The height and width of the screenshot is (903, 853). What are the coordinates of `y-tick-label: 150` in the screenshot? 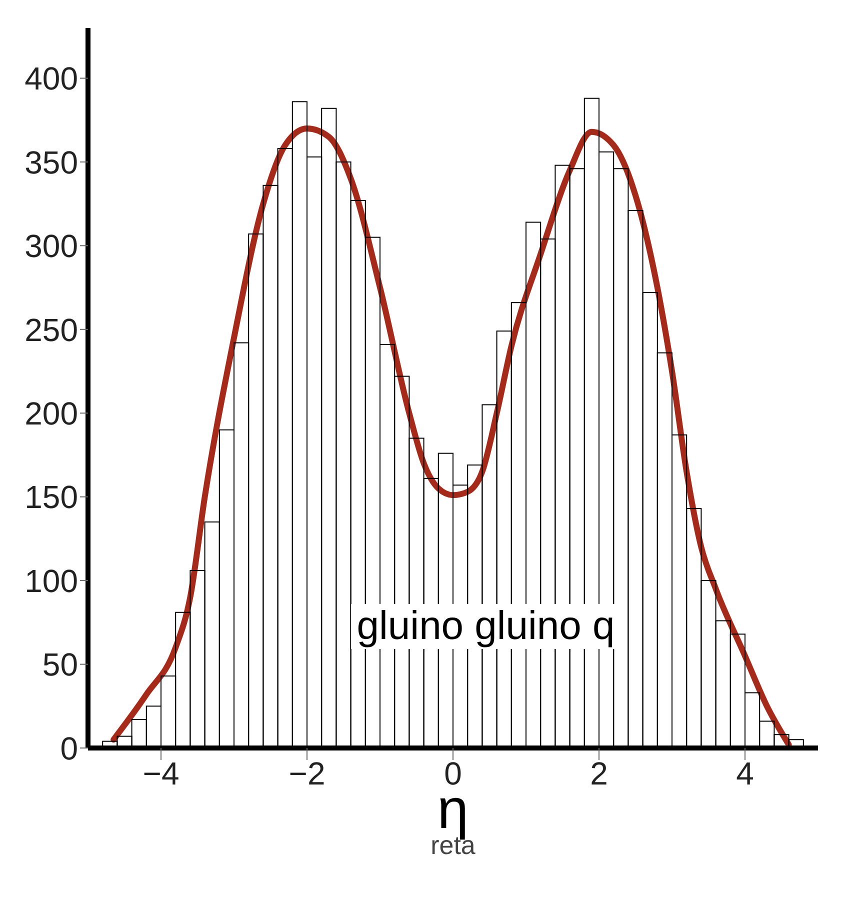 It's located at (51, 497).